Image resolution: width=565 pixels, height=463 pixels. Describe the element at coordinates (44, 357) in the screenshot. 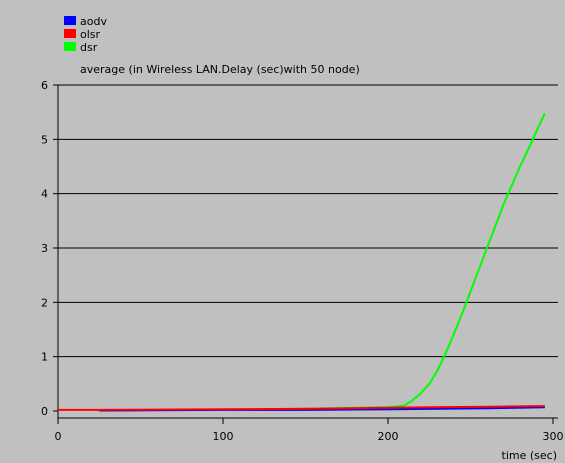

I see `y-tick-label: 1` at that location.